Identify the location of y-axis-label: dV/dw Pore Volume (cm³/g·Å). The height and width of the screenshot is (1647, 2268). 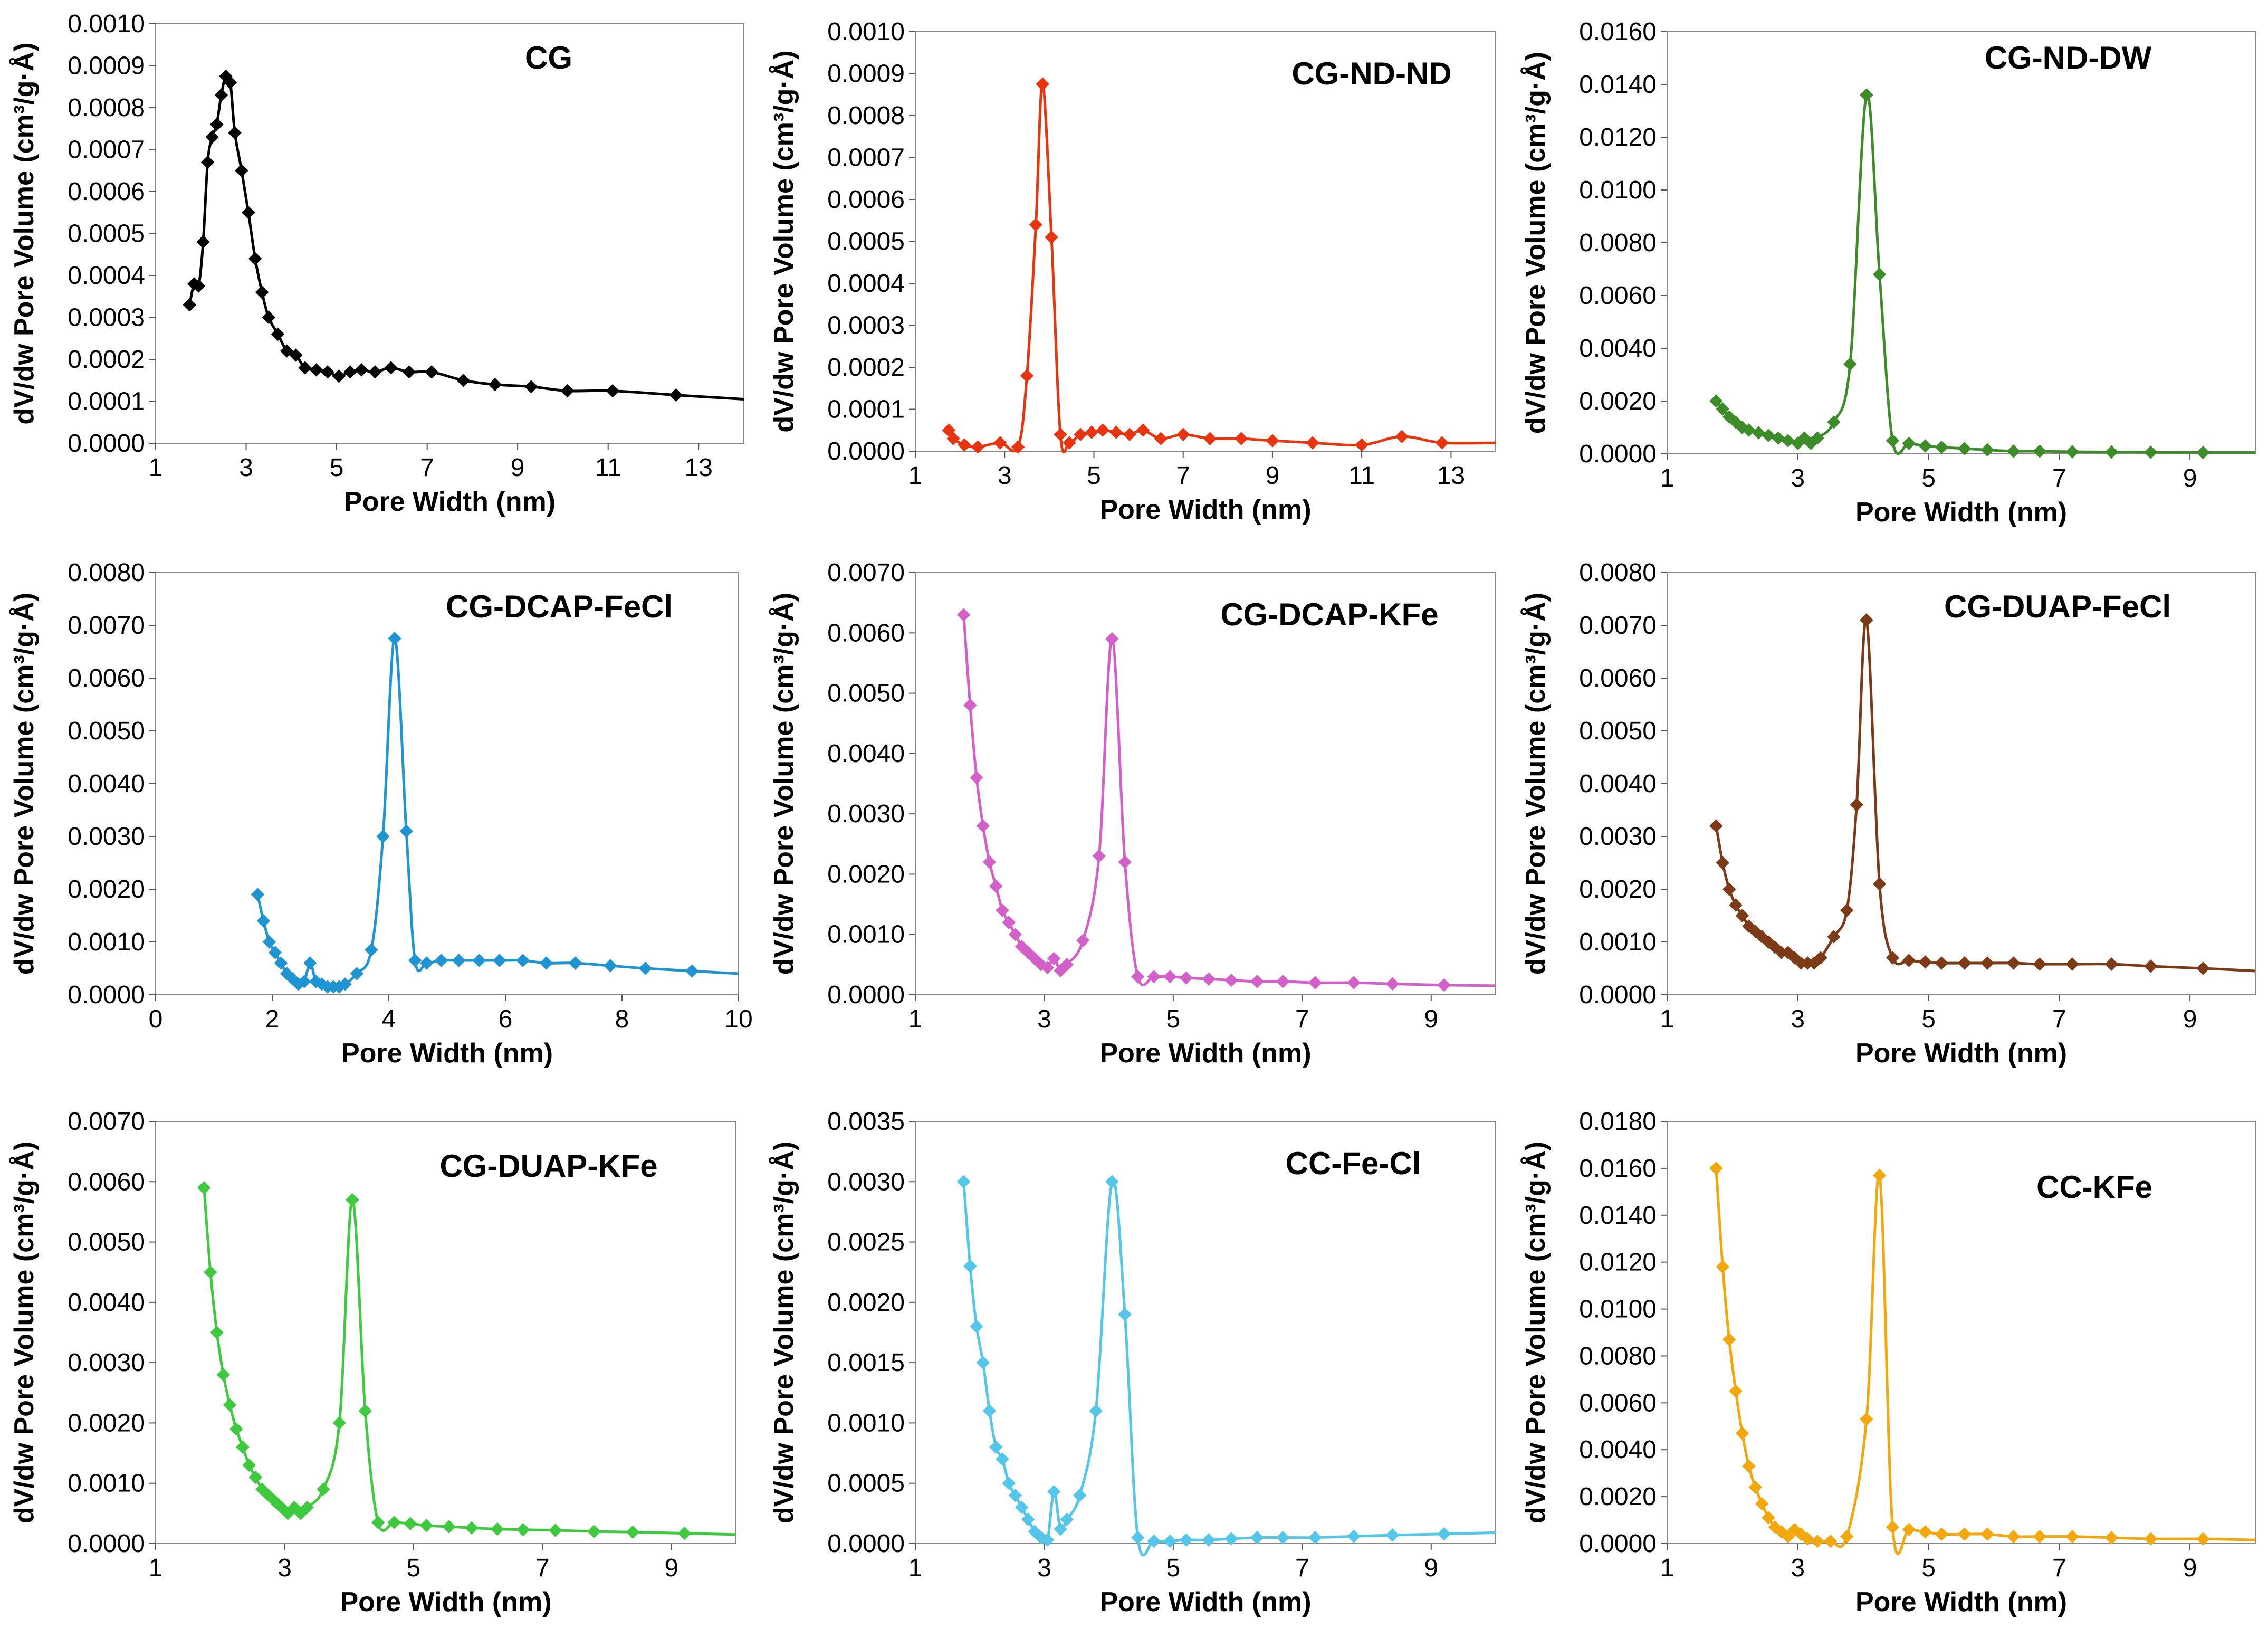
(1536, 784).